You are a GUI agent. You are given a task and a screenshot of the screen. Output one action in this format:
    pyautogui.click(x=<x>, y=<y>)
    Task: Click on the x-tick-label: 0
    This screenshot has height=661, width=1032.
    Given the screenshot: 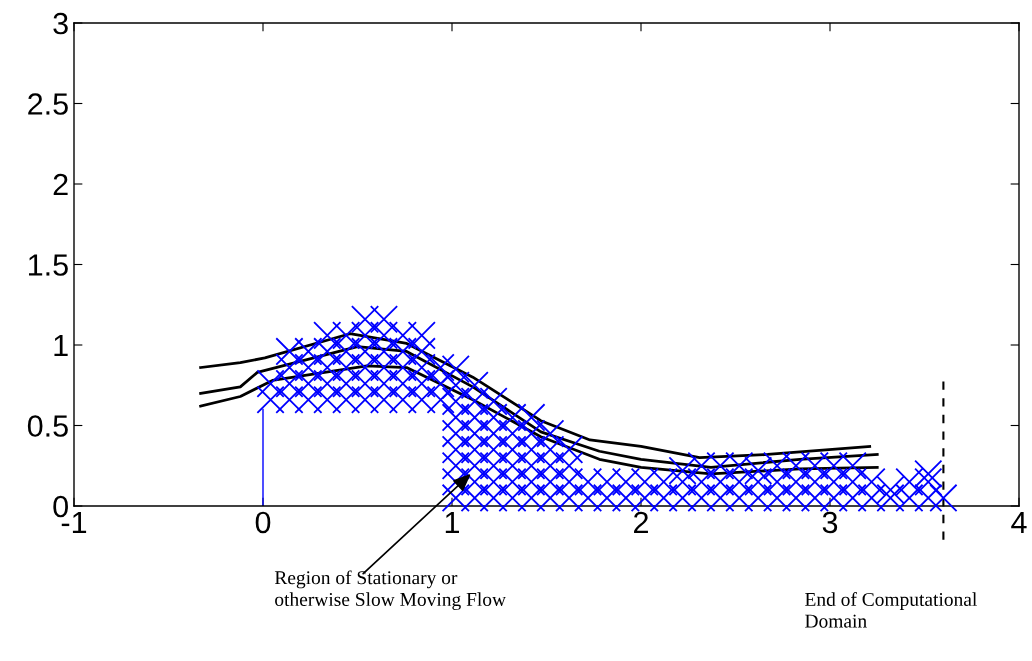 What is the action you would take?
    pyautogui.click(x=263, y=522)
    